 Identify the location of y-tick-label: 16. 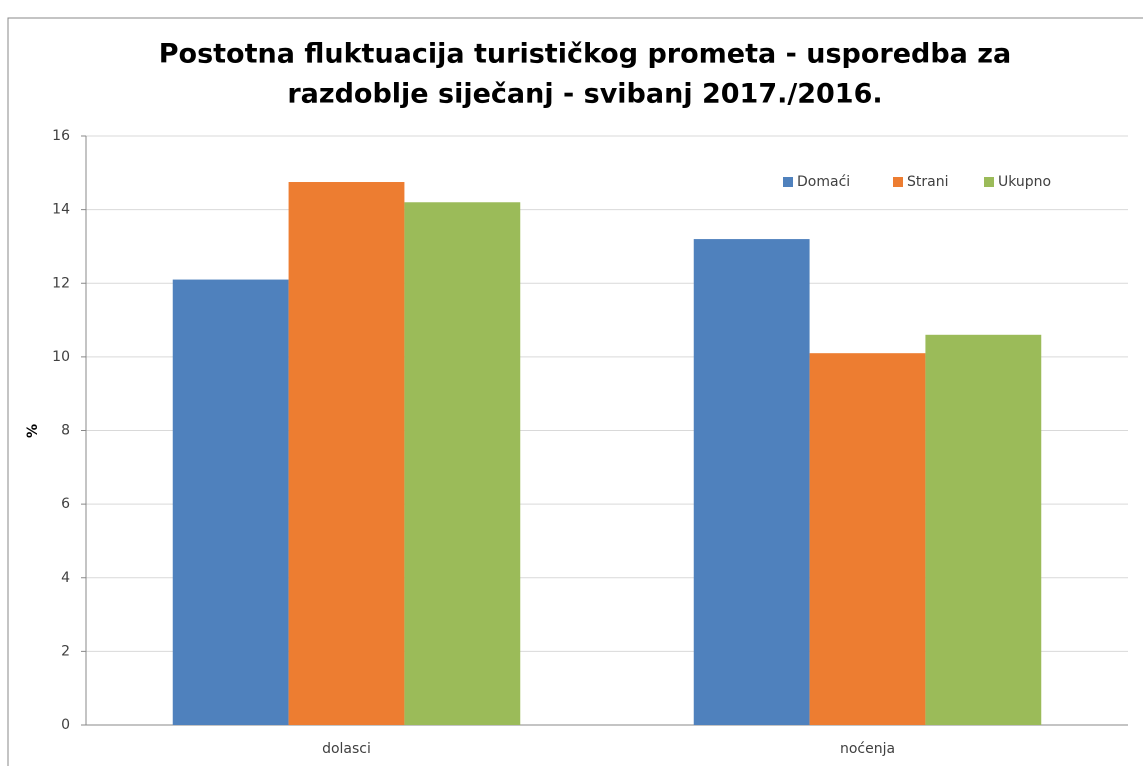
(61, 136).